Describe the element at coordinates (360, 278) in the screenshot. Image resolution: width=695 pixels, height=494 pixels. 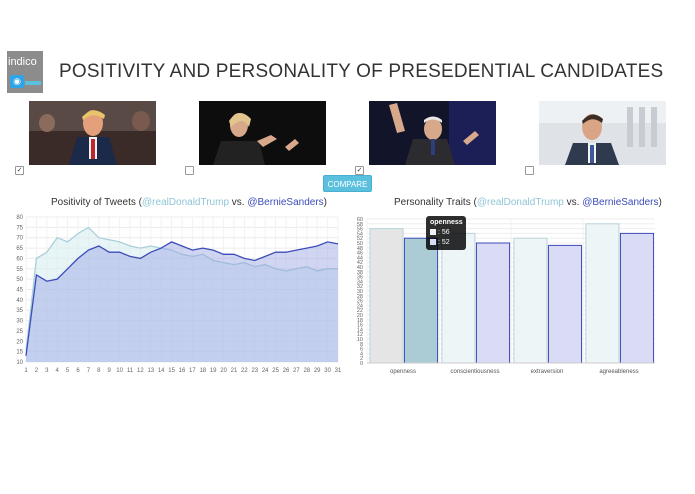
I see `y-tick-label: 36` at that location.